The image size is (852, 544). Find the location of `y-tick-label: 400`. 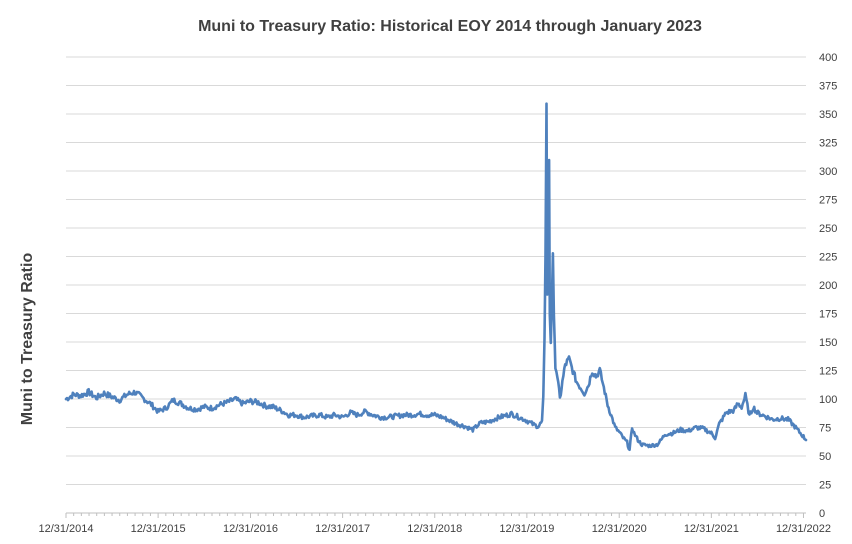

y-tick-label: 400 is located at coordinates (828, 58).